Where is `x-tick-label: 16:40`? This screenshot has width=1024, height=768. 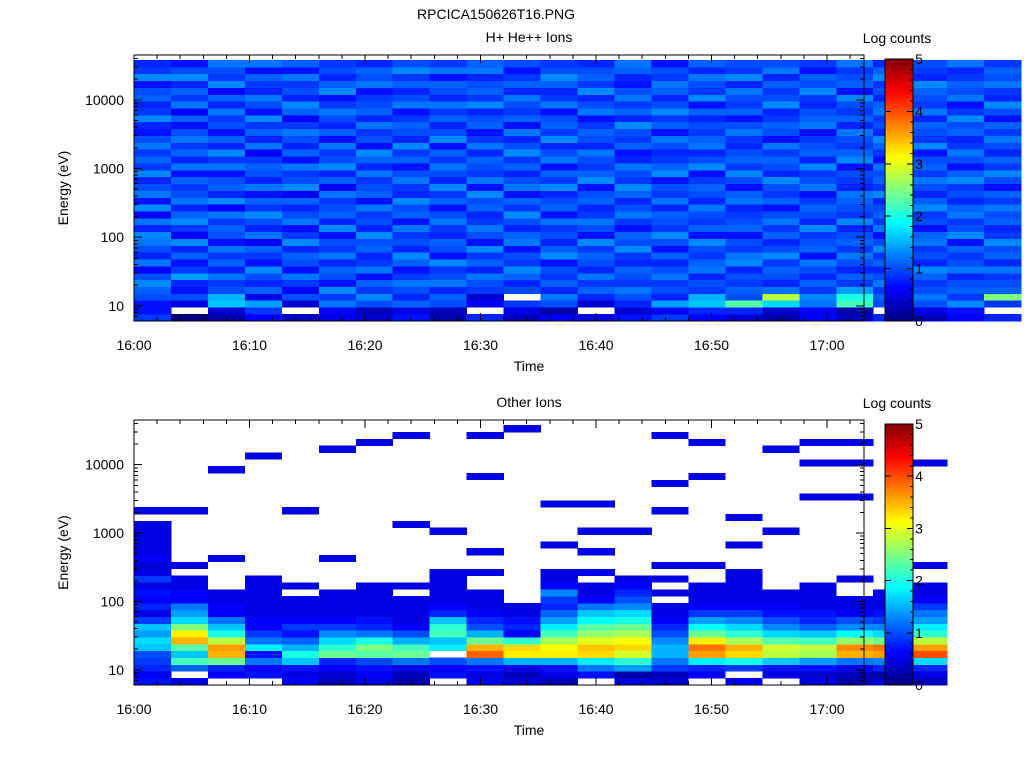 x-tick-label: 16:40 is located at coordinates (596, 709).